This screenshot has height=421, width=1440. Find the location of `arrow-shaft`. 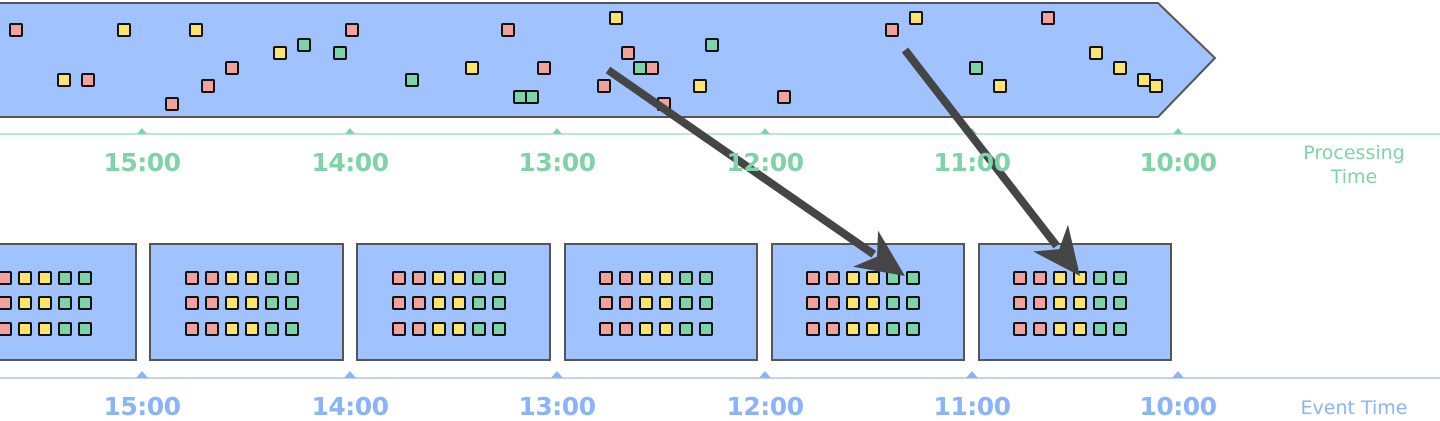

arrow-shaft is located at coordinates (980, 148).